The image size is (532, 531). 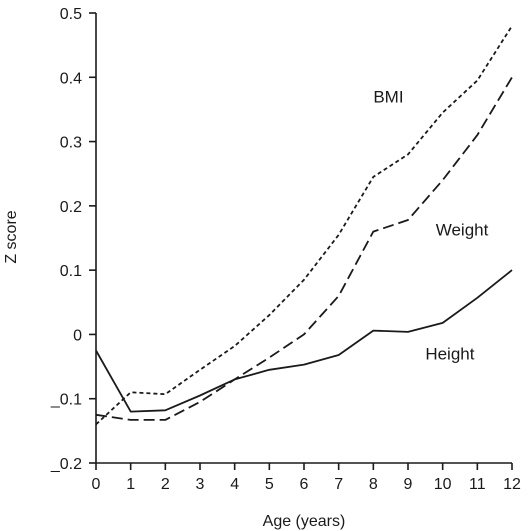 What do you see at coordinates (269, 484) in the screenshot?
I see `x-tick-label: 5` at bounding box center [269, 484].